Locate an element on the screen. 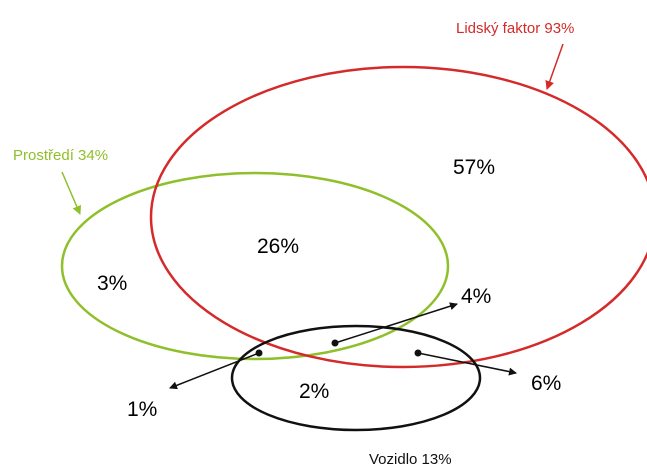 The width and height of the screenshot is (647, 469). human-environment-value: 26% is located at coordinates (278, 246).